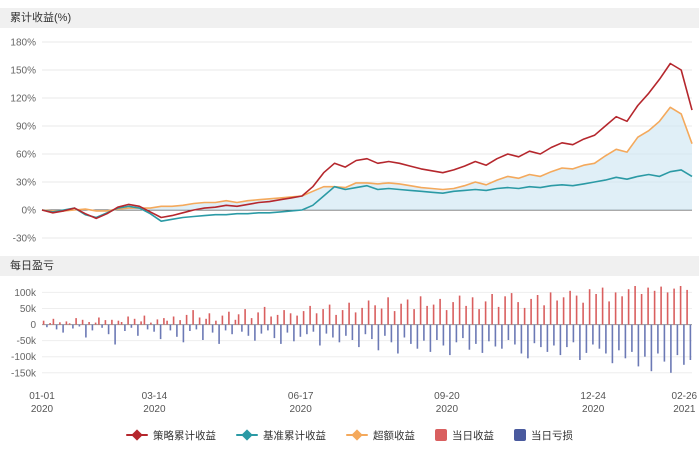 This screenshot has height=467, width=699. I want to click on y-tick-label: -150k, so click(24, 373).